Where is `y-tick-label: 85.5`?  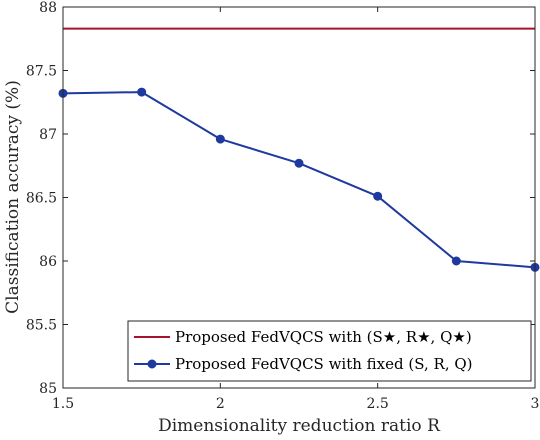
y-tick-label: 85.5 is located at coordinates (41, 326).